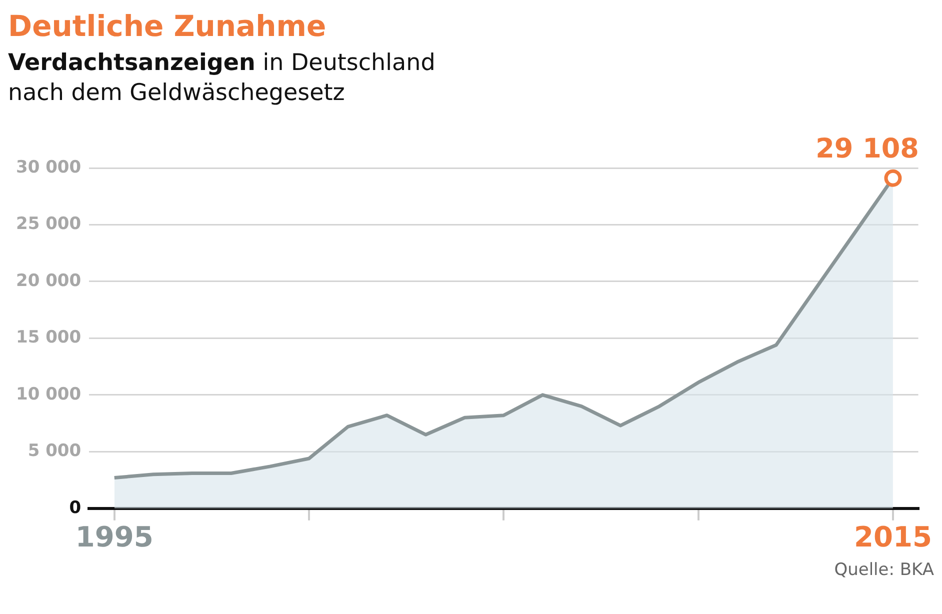 The height and width of the screenshot is (614, 942). Describe the element at coordinates (75, 508) in the screenshot. I see `y-tick-label: 0` at that location.